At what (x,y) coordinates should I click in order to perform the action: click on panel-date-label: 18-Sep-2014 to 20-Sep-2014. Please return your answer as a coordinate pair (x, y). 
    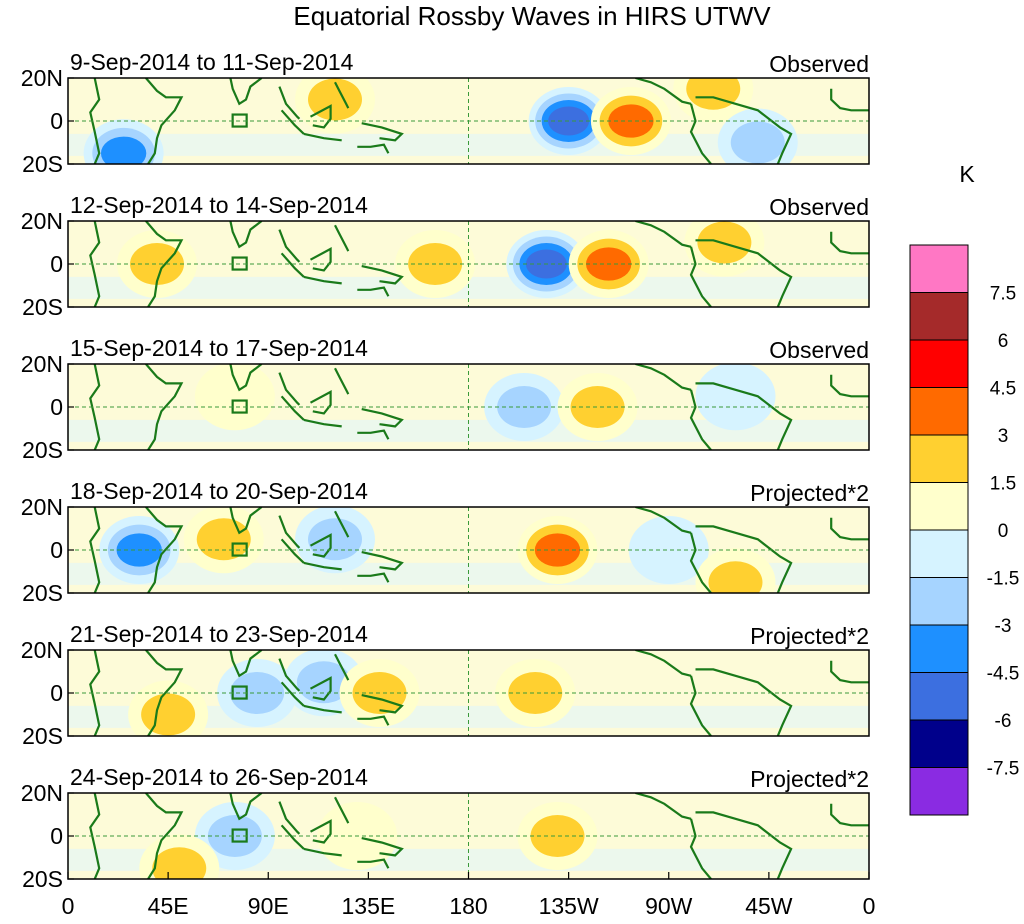
    Looking at the image, I should click on (219, 491).